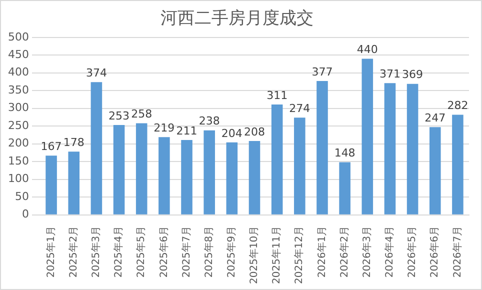  What do you see at coordinates (73, 252) in the screenshot?
I see `x-tick-label: 2025年2月` at bounding box center [73, 252].